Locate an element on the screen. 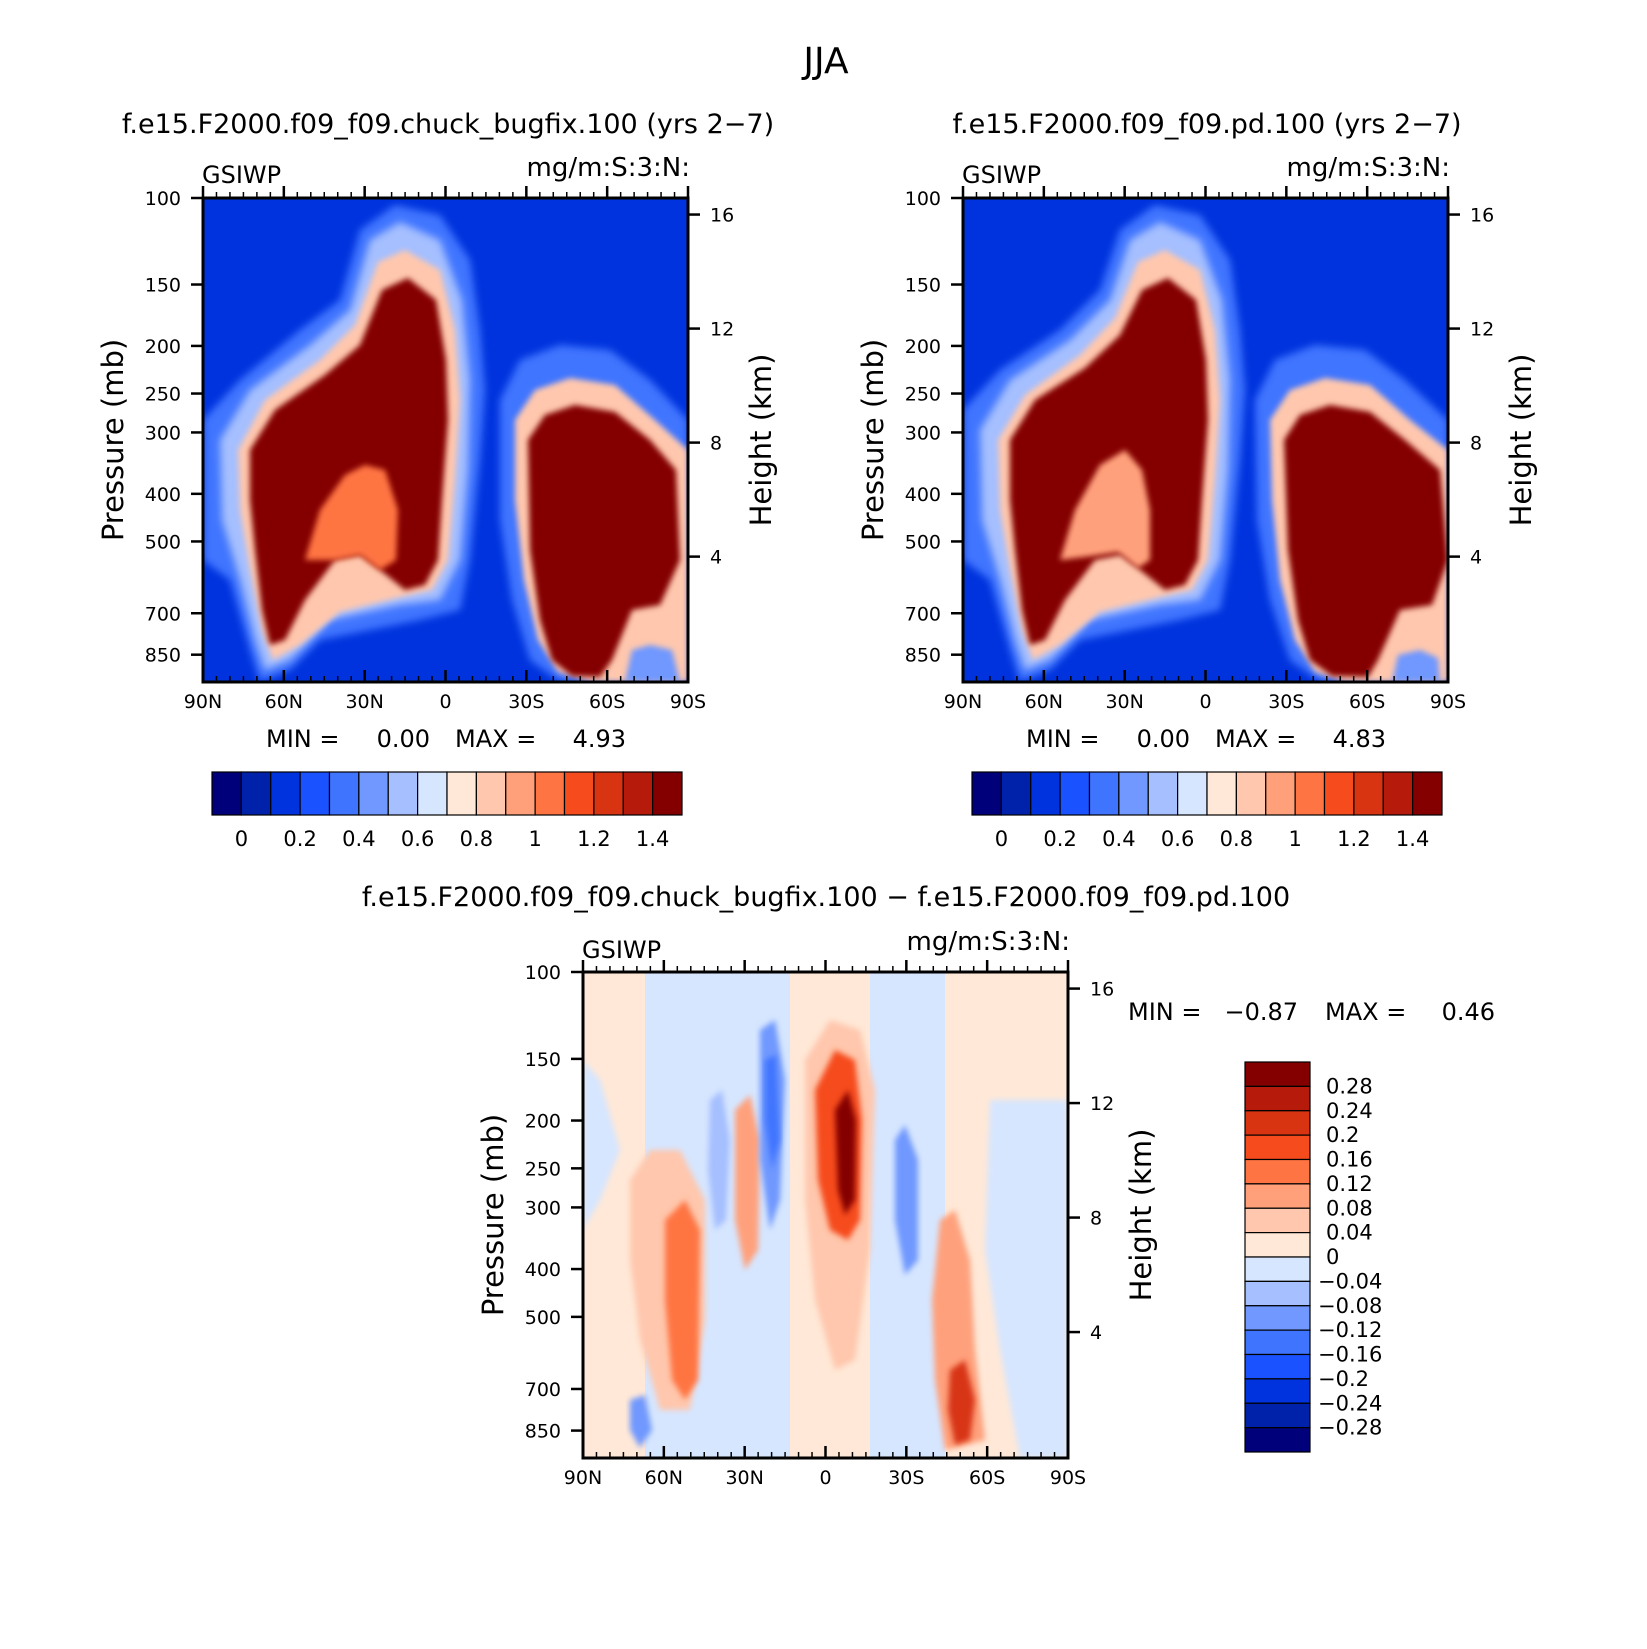 This screenshot has height=1649, width=1647. colorbar: 0 0.2 0.4 0.6 0.8 1 1.2 1.4 is located at coordinates (447, 811).